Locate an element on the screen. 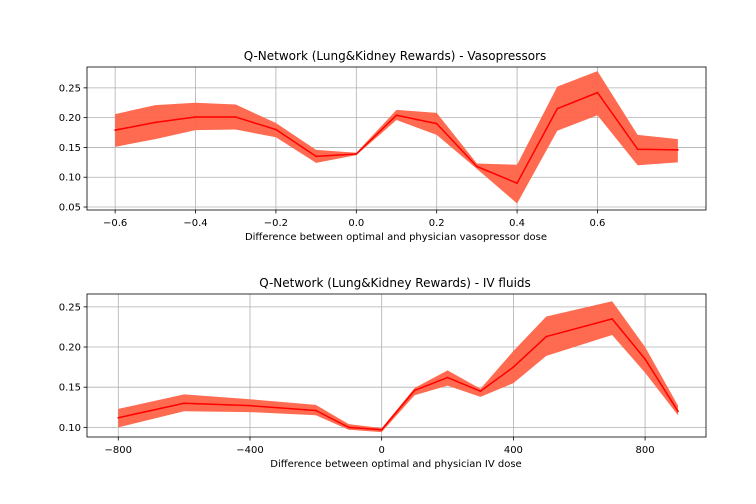 This screenshot has height=504, width=756. x-tick-label: −400 is located at coordinates (249, 450).